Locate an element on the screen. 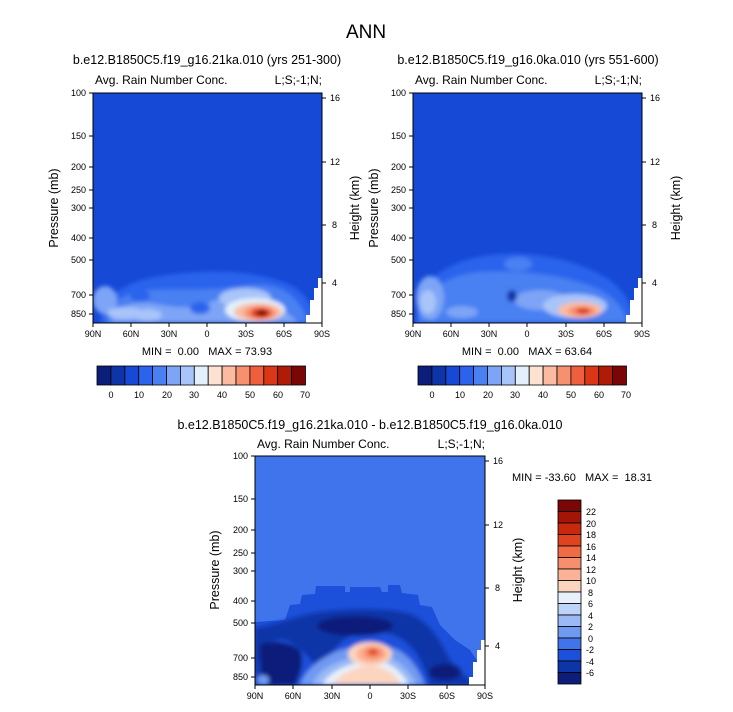 The height and width of the screenshot is (712, 733). panel-1-cbtick-30: 30 is located at coordinates (194, 395).